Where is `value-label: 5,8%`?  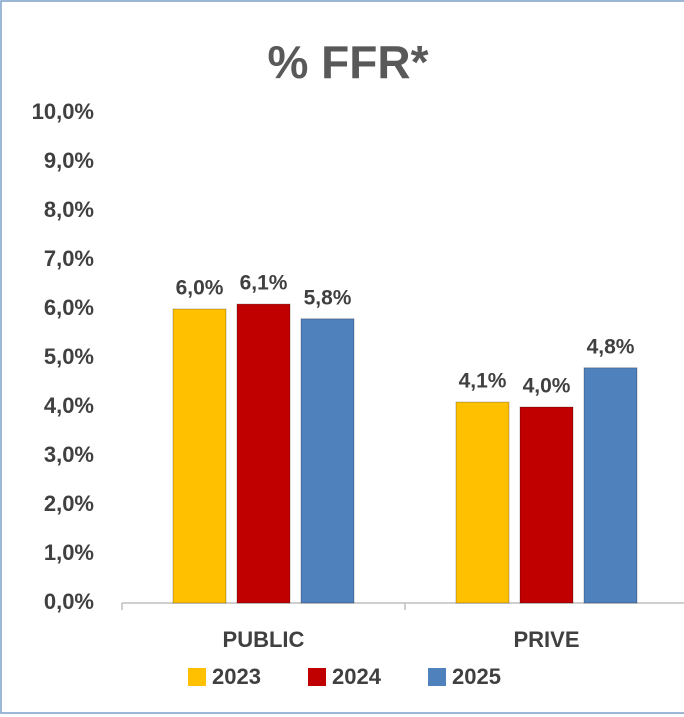
value-label: 5,8% is located at coordinates (328, 297).